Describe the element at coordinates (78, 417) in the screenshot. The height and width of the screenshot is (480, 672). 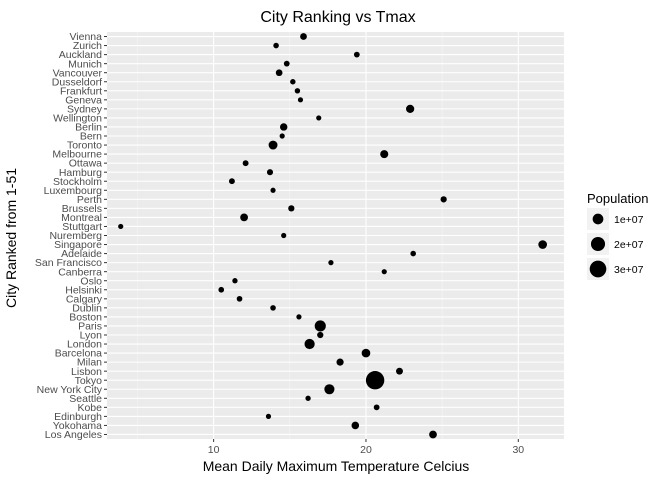
I see `y-tick-label: Edinburgh` at that location.